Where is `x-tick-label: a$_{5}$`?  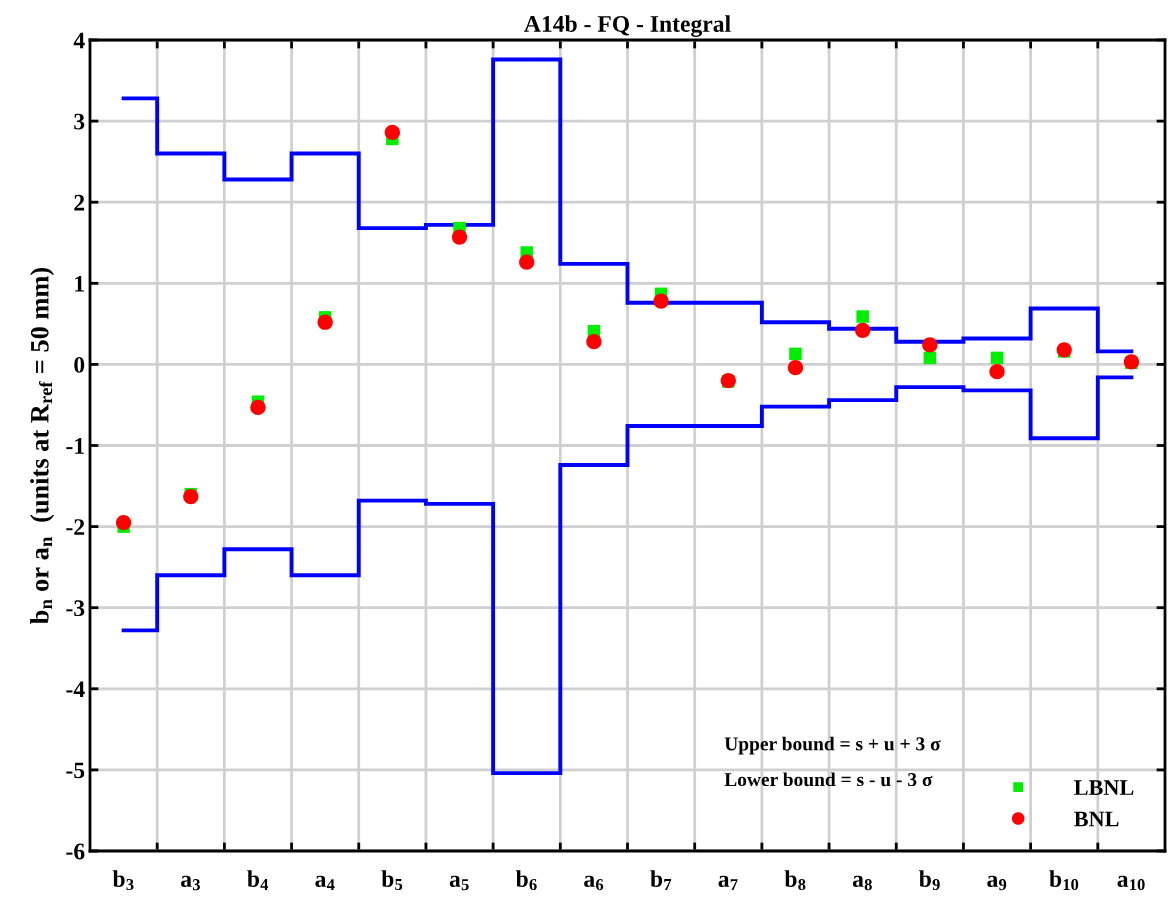
x-tick-label: a$_{5}$ is located at coordinates (459, 883).